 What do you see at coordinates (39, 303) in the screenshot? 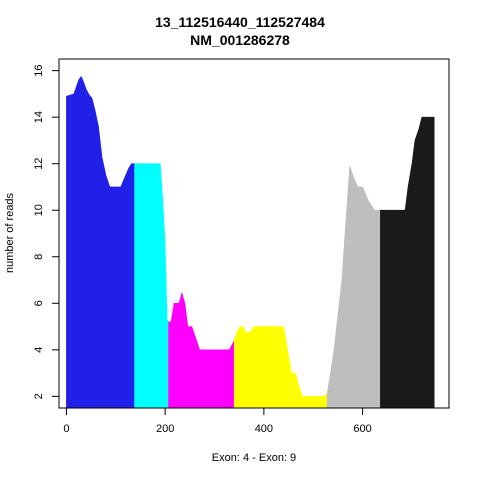
I see `y-tick-label: 6` at bounding box center [39, 303].